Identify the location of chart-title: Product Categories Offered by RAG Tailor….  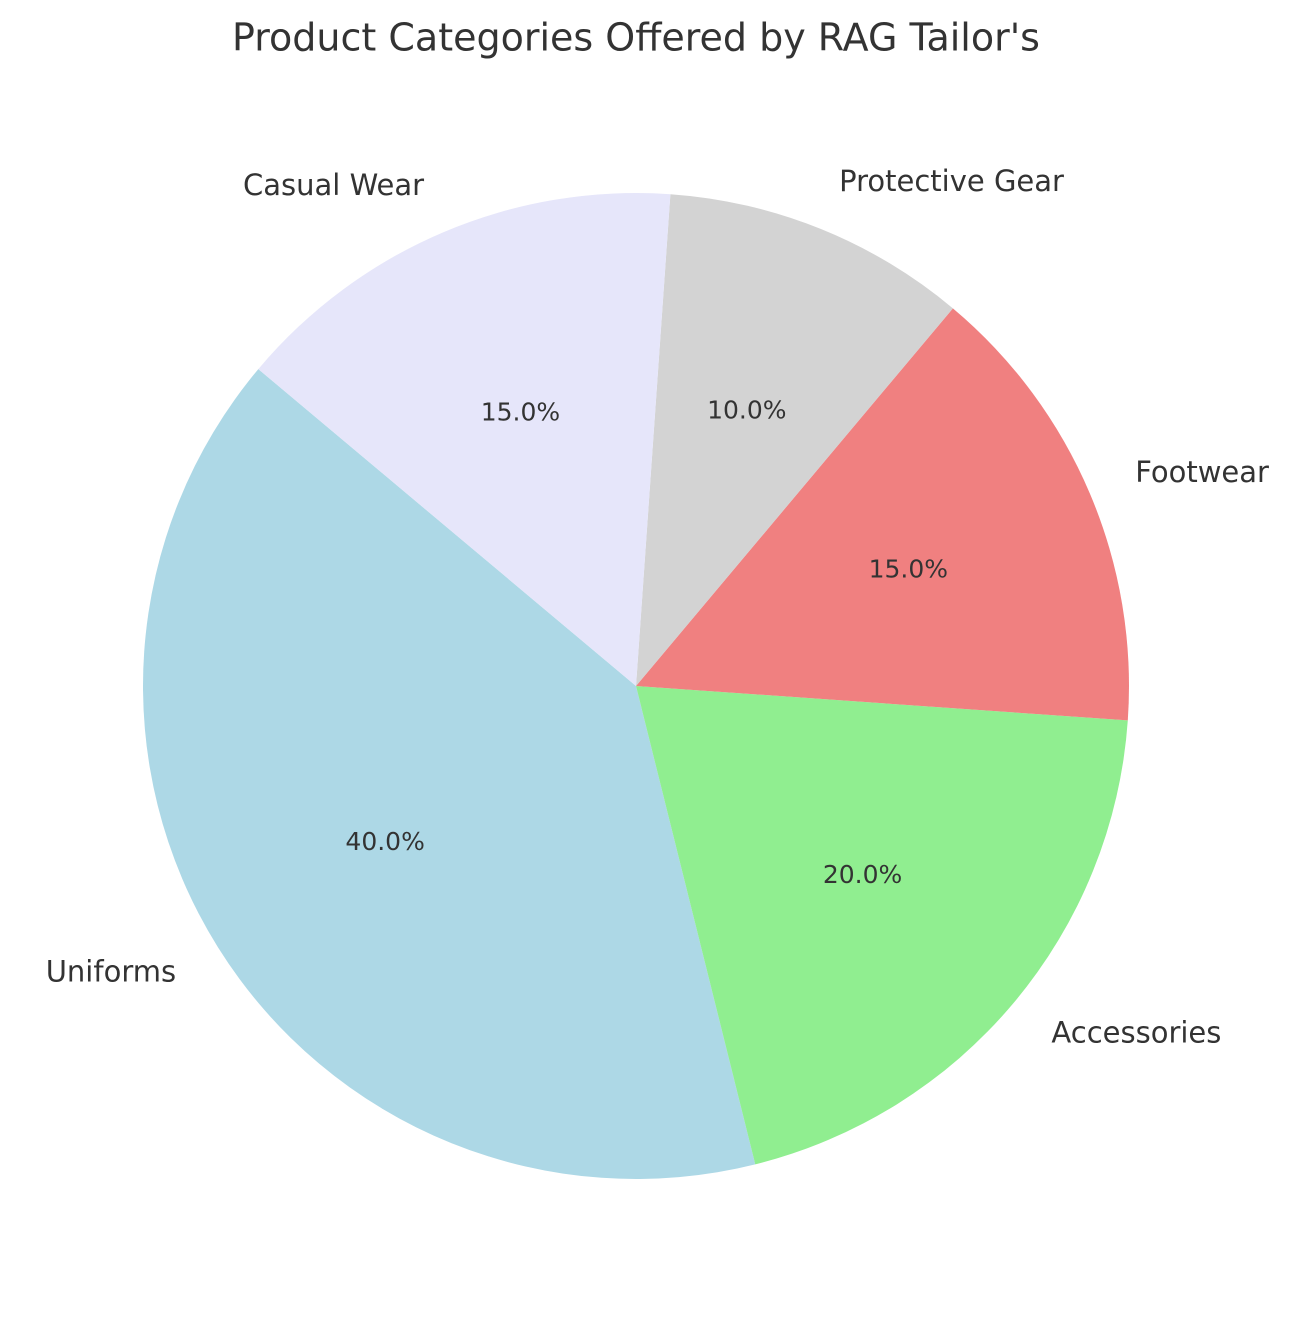
(636, 38).